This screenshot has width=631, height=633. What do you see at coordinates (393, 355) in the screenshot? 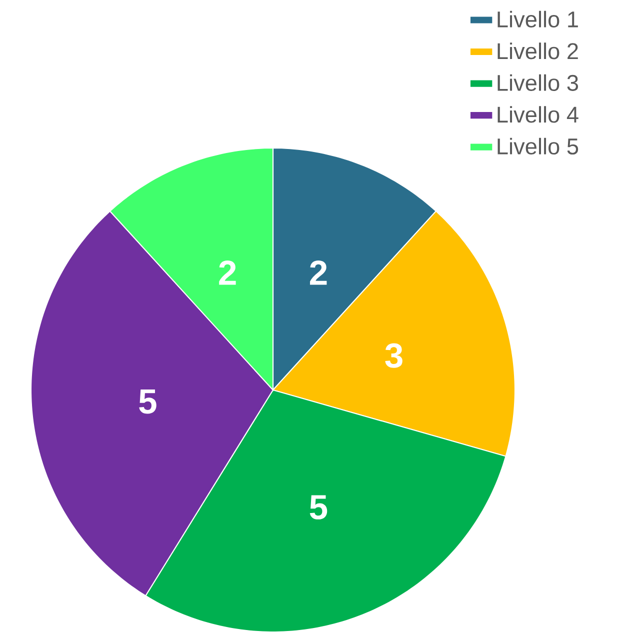
I see `data-label: 3` at bounding box center [393, 355].